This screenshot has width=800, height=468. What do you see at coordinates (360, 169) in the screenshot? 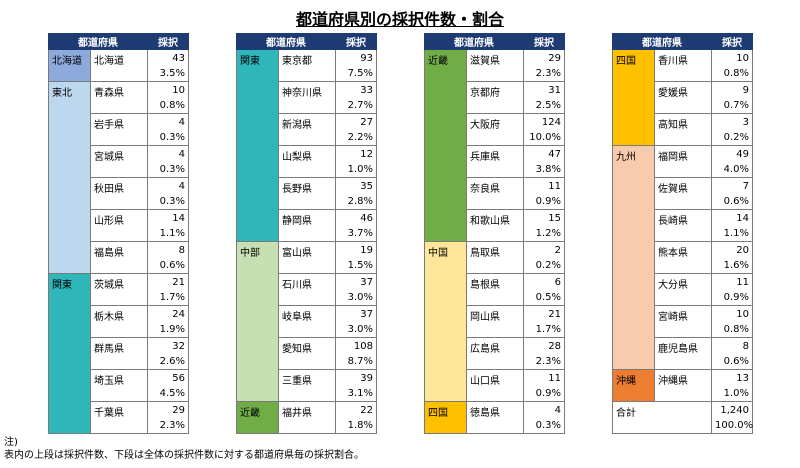
I see `percent-value: 1.0%` at bounding box center [360, 169].